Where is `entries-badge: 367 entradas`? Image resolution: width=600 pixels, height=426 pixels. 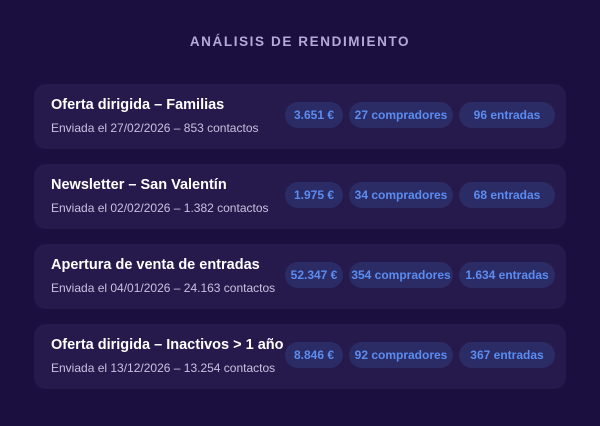 entries-badge: 367 entradas is located at coordinates (507, 355).